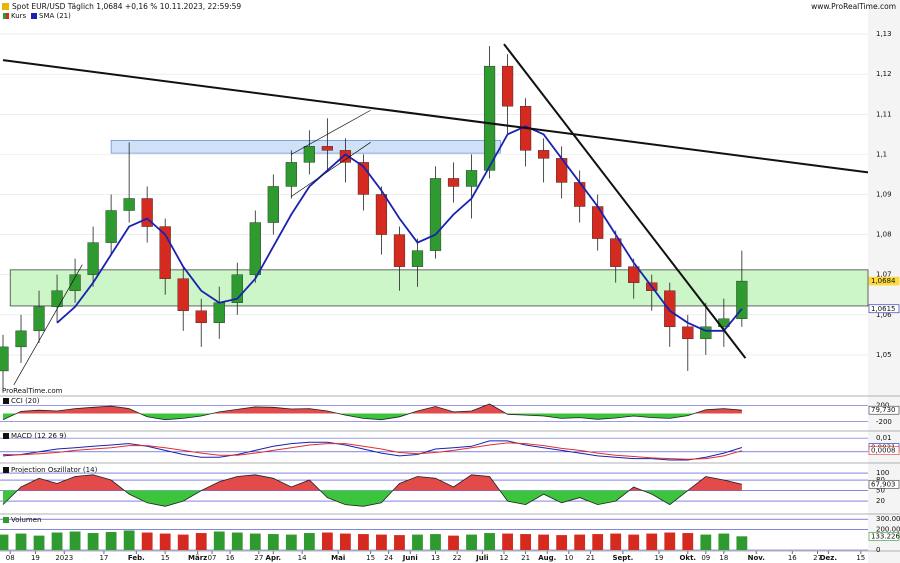 The width and height of the screenshot is (900, 563). I want to click on x-tick-label: Nov., so click(756, 558).